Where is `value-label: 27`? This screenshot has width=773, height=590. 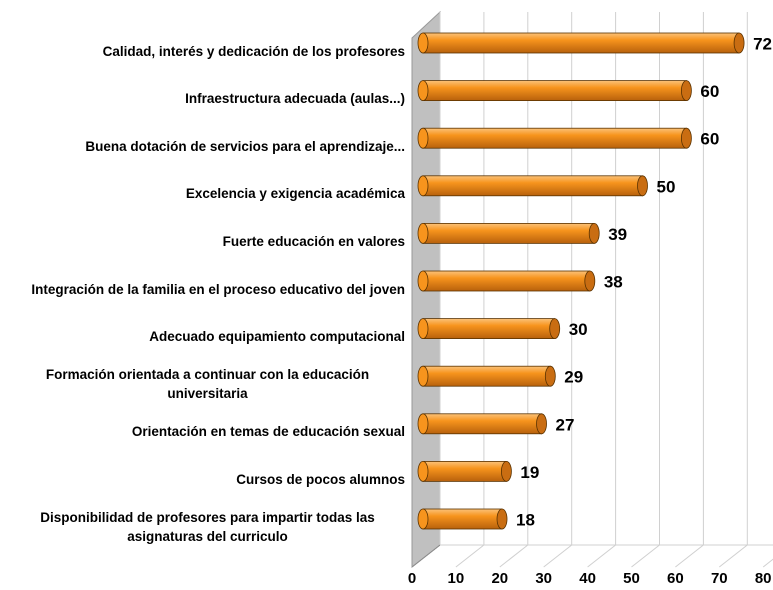 value-label: 27 is located at coordinates (565, 424).